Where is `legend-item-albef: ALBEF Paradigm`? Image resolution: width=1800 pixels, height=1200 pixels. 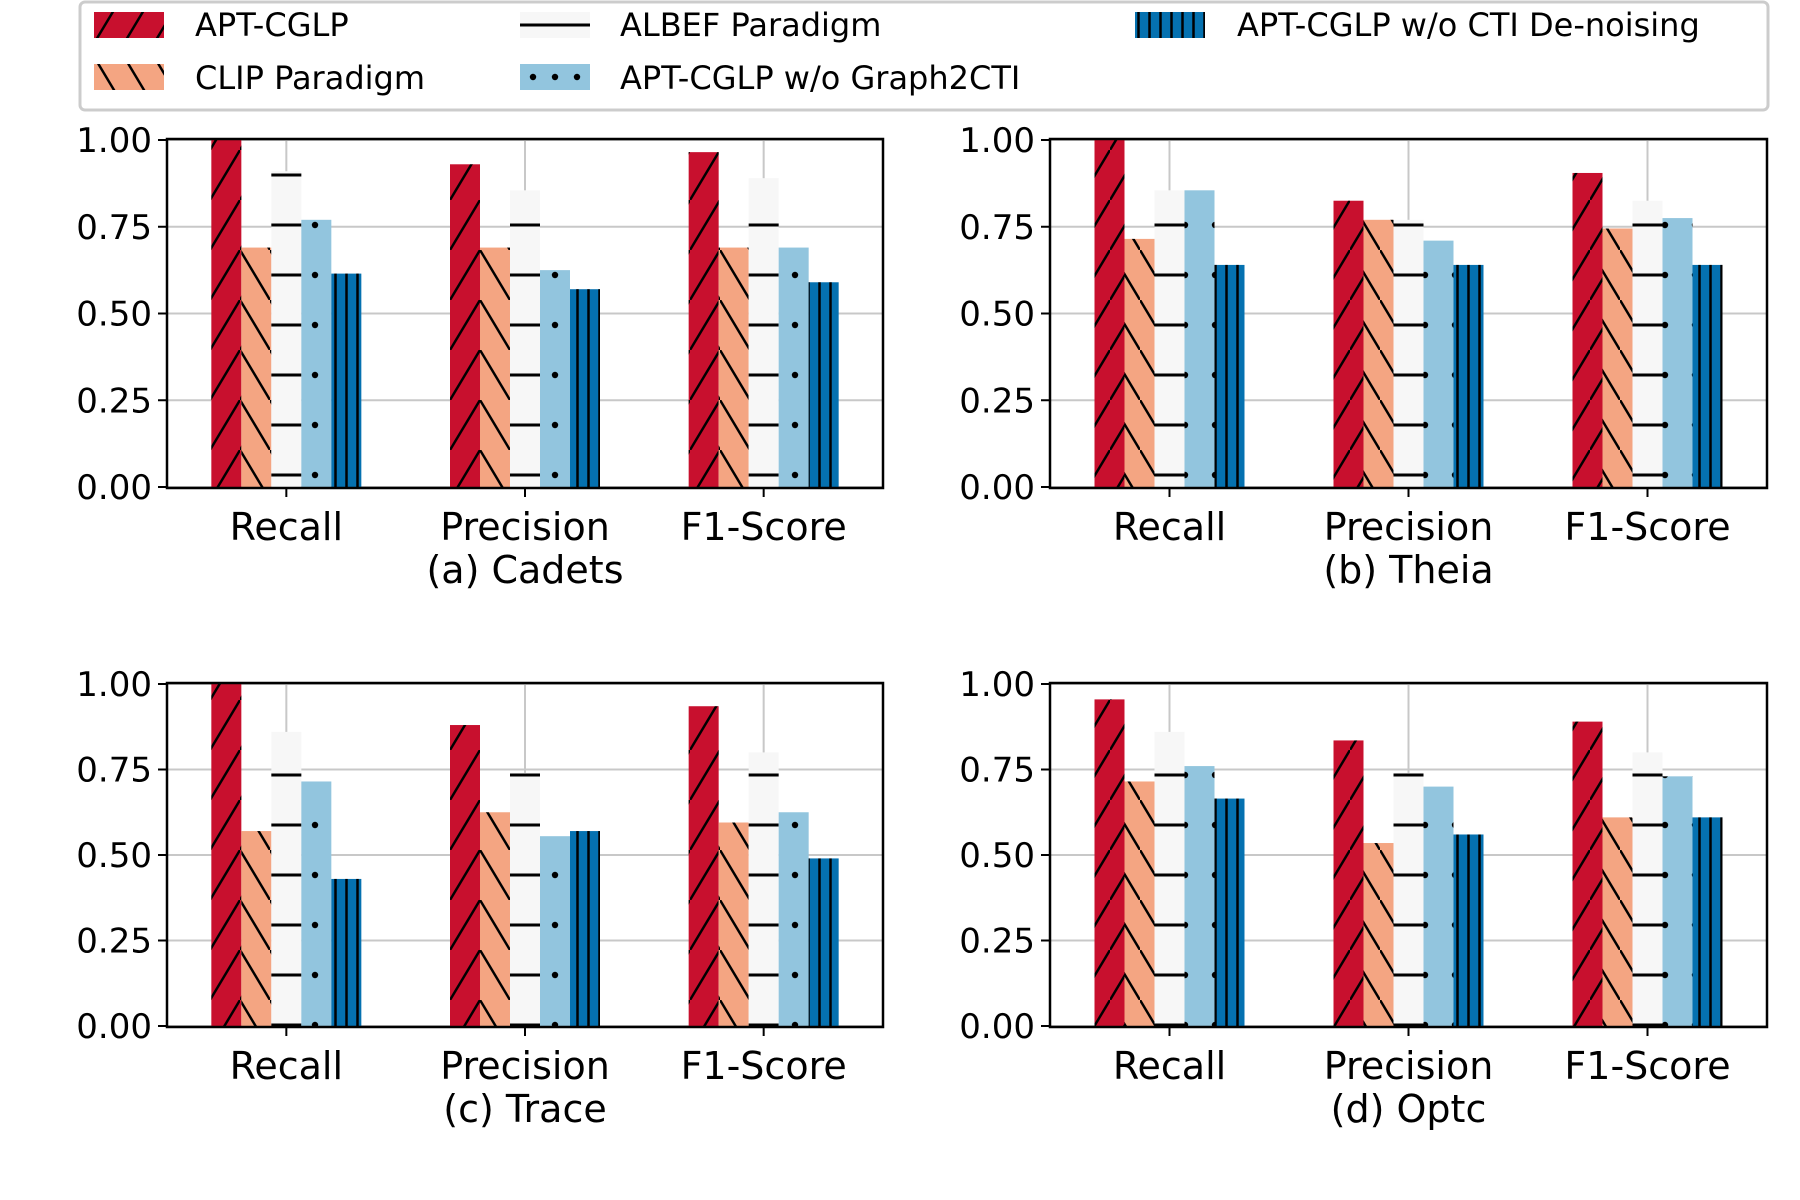
legend-item-albef: ALBEF Paradigm is located at coordinates (700, 25).